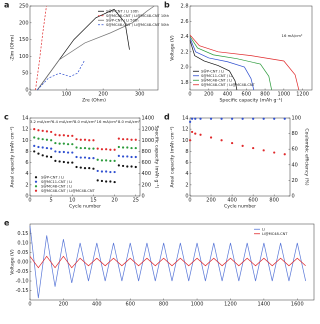 This screenshot has width=320, height=324. What do you see at coordinates (85, 207) in the screenshot?
I see `x-axis-label: Cycle number` at bounding box center [85, 207].